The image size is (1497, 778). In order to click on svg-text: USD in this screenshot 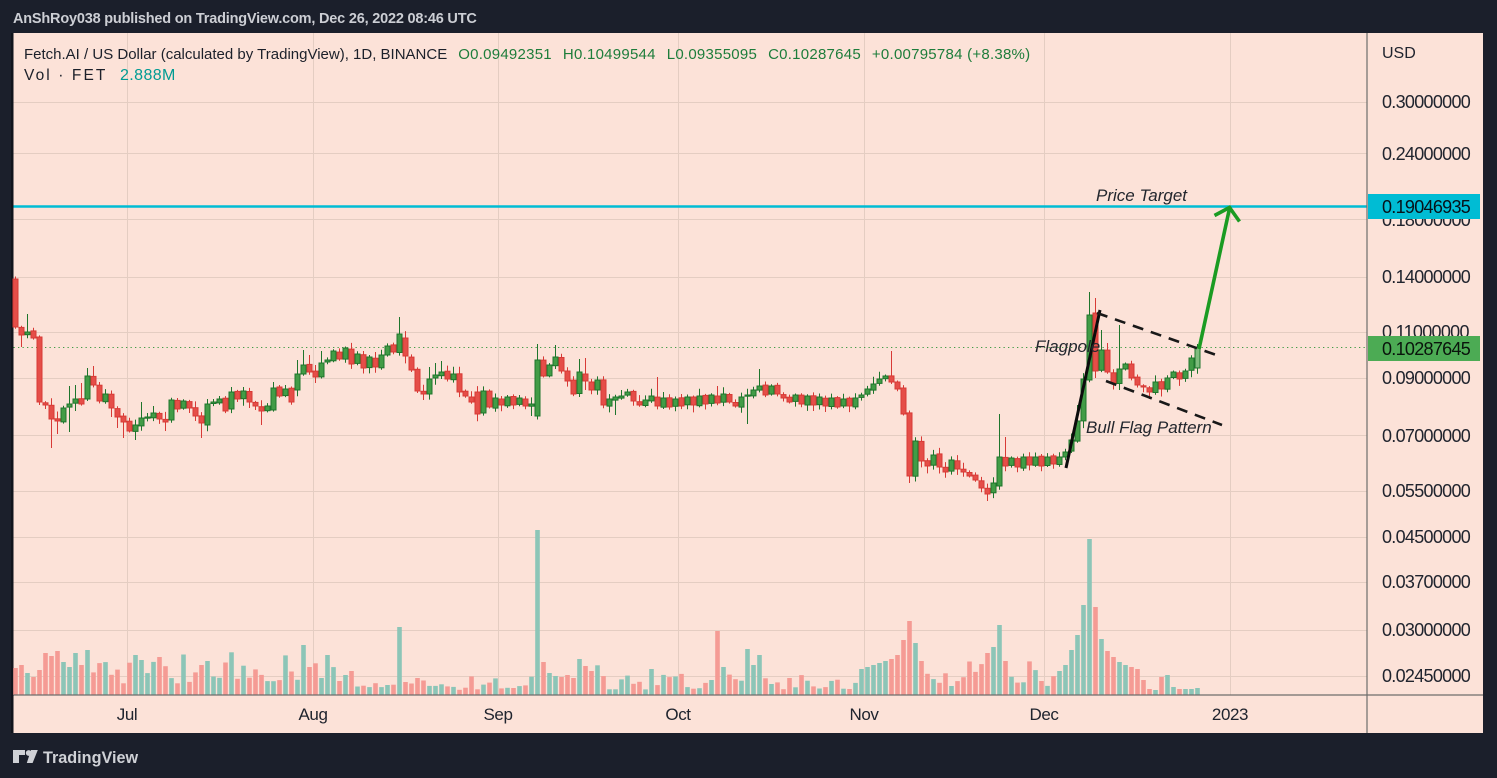, I will do `click(1399, 53)`.